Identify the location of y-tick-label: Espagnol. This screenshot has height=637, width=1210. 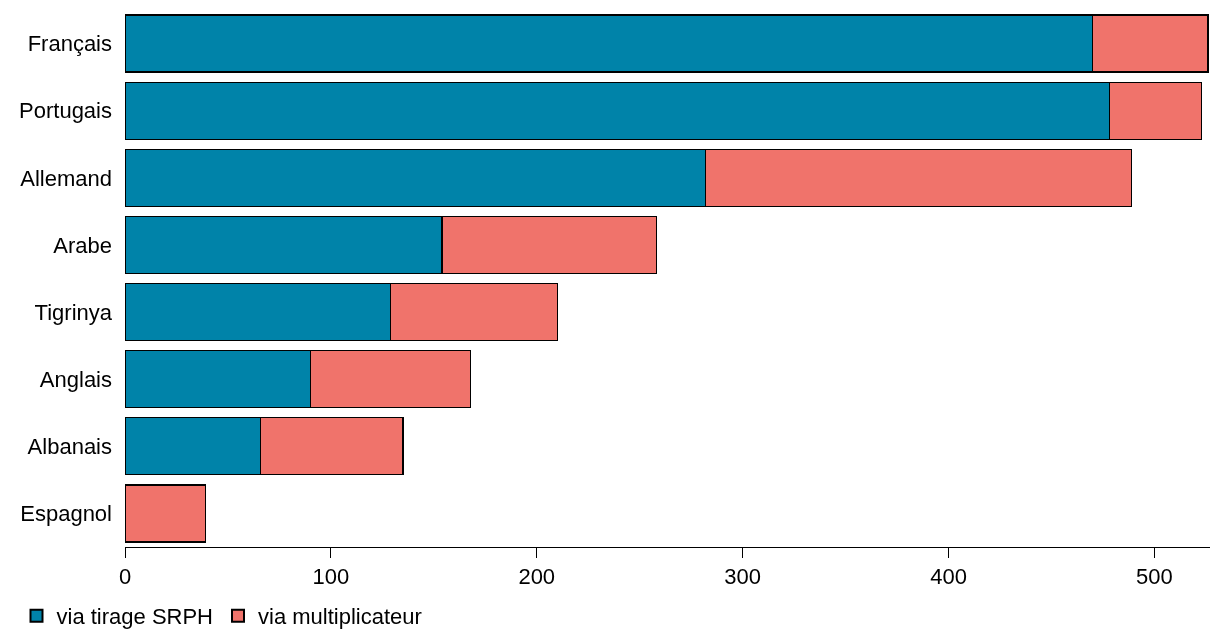
(66, 514).